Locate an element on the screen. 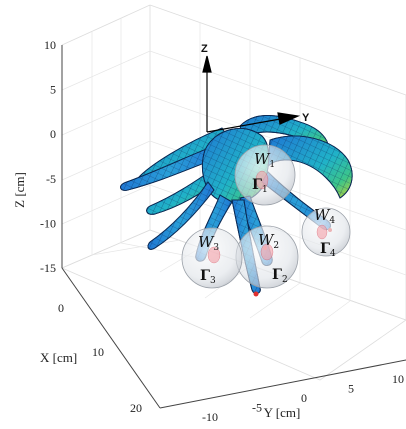 Image resolution: width=406 pixels, height=429 pixels. z-tick-label: -5 is located at coordinates (51, 179).